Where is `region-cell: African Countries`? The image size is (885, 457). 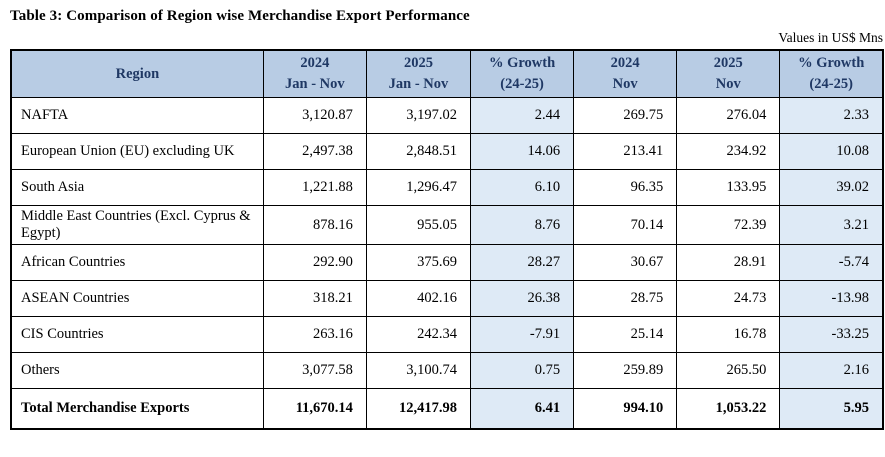 region-cell: African Countries is located at coordinates (137, 263).